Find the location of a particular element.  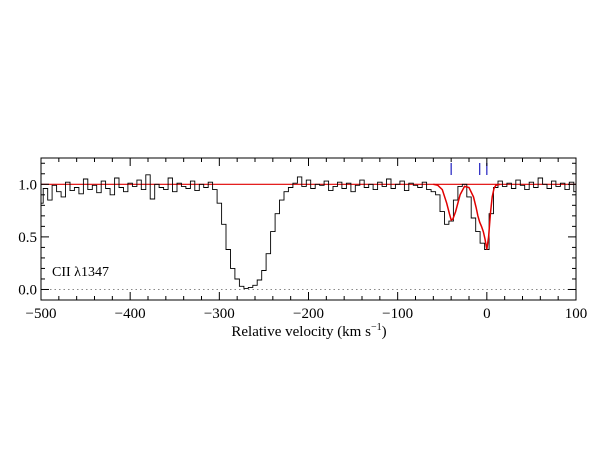

y-tick-label: 0.0 is located at coordinates (27, 290).